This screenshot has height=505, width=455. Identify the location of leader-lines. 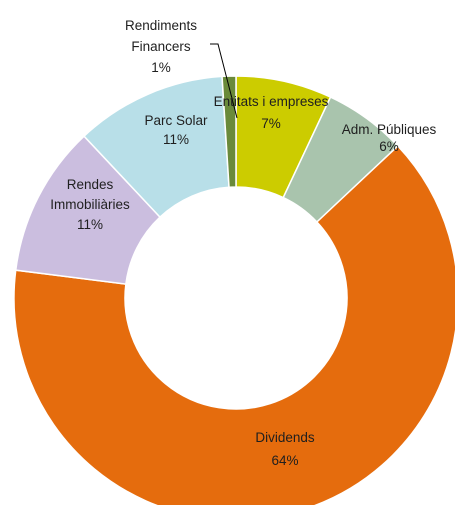
(224, 81).